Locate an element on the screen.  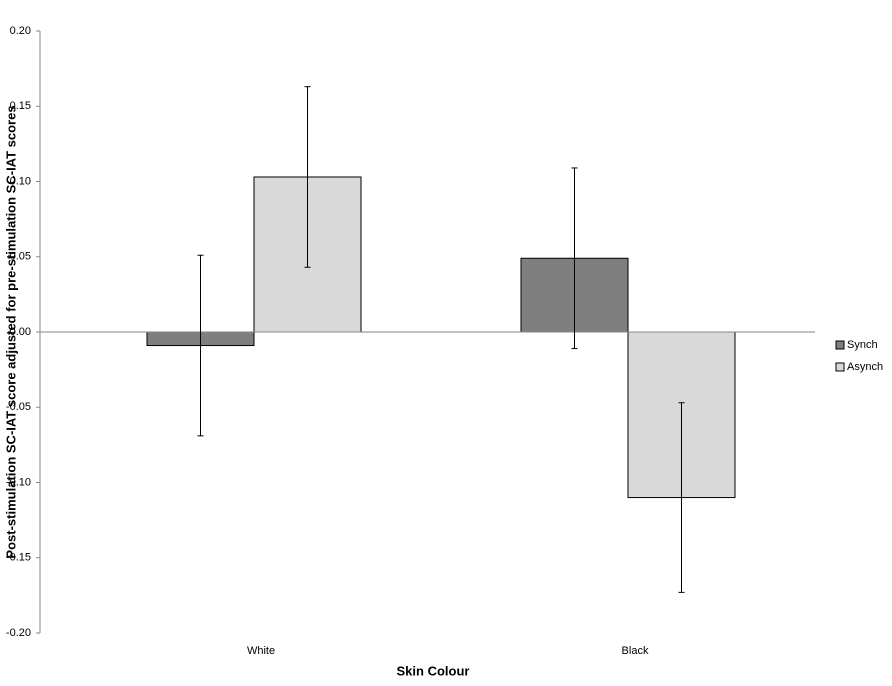
legend-label: Asynch is located at coordinates (865, 367).